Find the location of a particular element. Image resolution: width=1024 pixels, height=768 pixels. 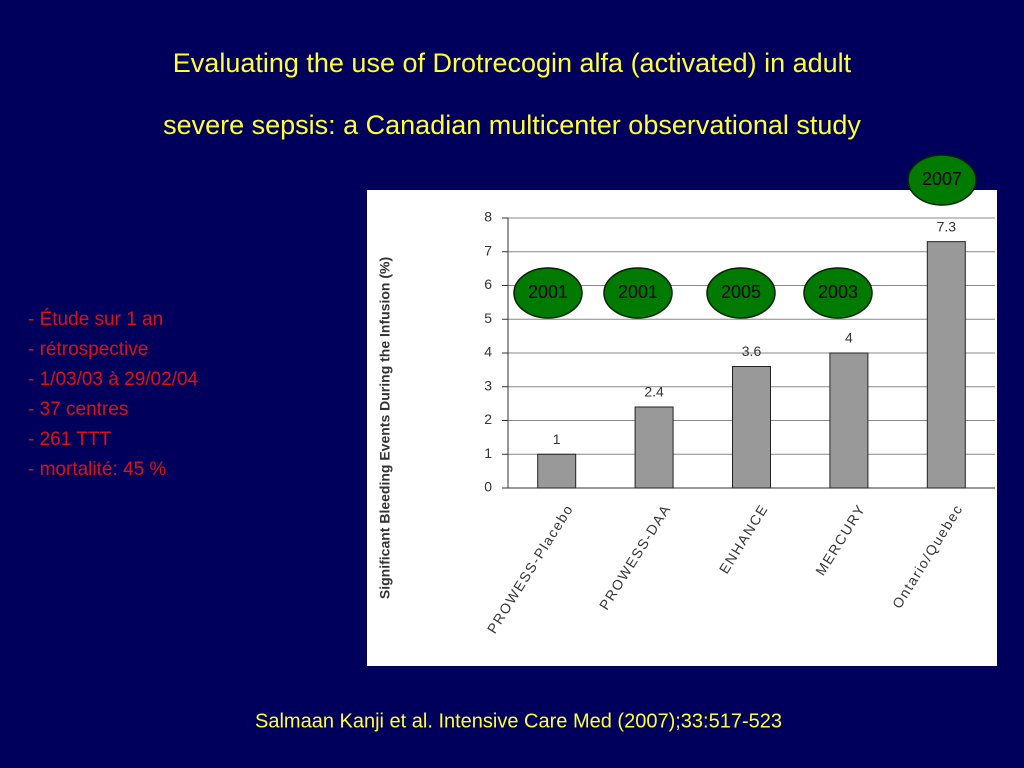

y-tick-label: 1 is located at coordinates (488, 453).